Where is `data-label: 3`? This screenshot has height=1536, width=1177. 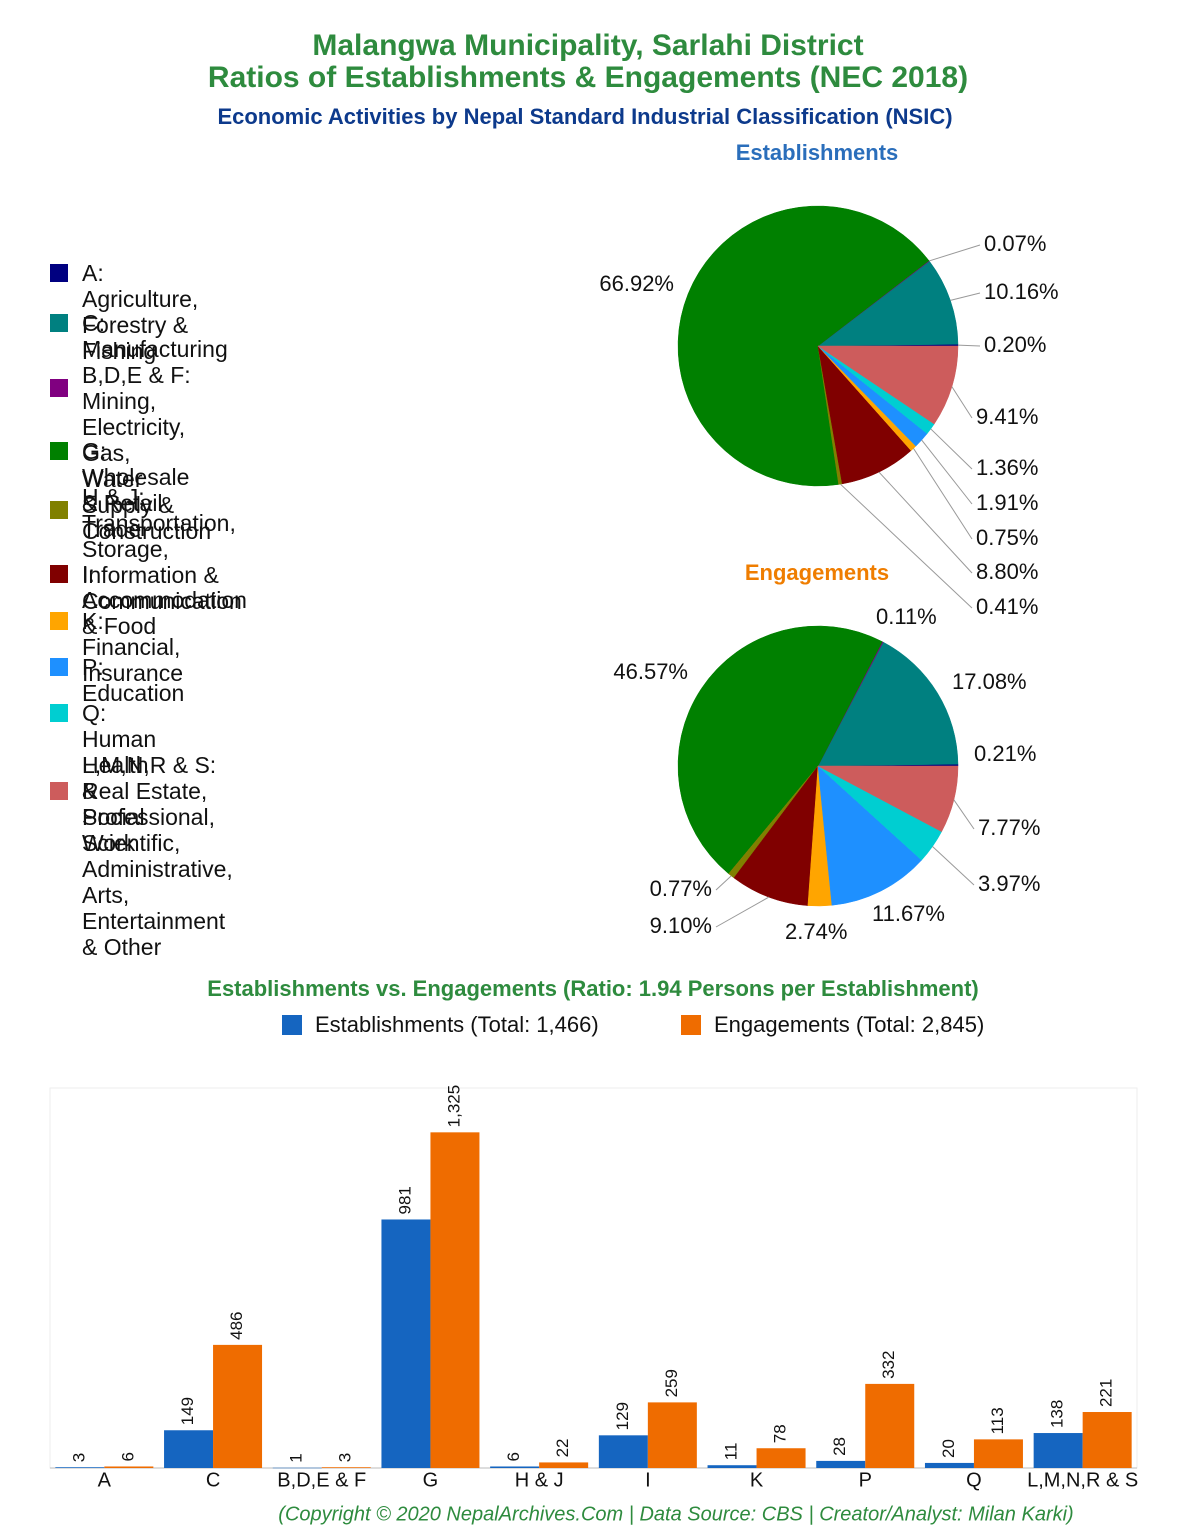
data-label: 3 is located at coordinates (78, 1457).